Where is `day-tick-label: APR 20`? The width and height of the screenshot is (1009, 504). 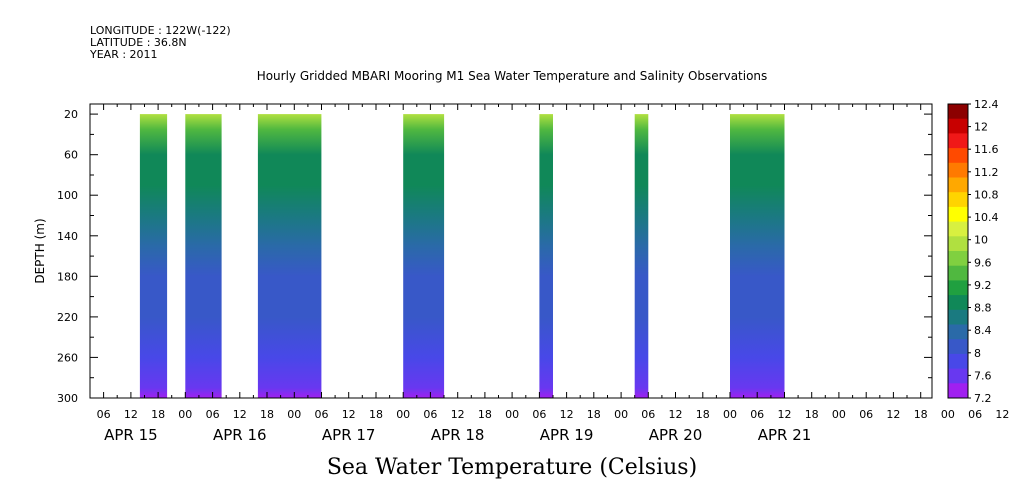
day-tick-label: APR 20 is located at coordinates (676, 435).